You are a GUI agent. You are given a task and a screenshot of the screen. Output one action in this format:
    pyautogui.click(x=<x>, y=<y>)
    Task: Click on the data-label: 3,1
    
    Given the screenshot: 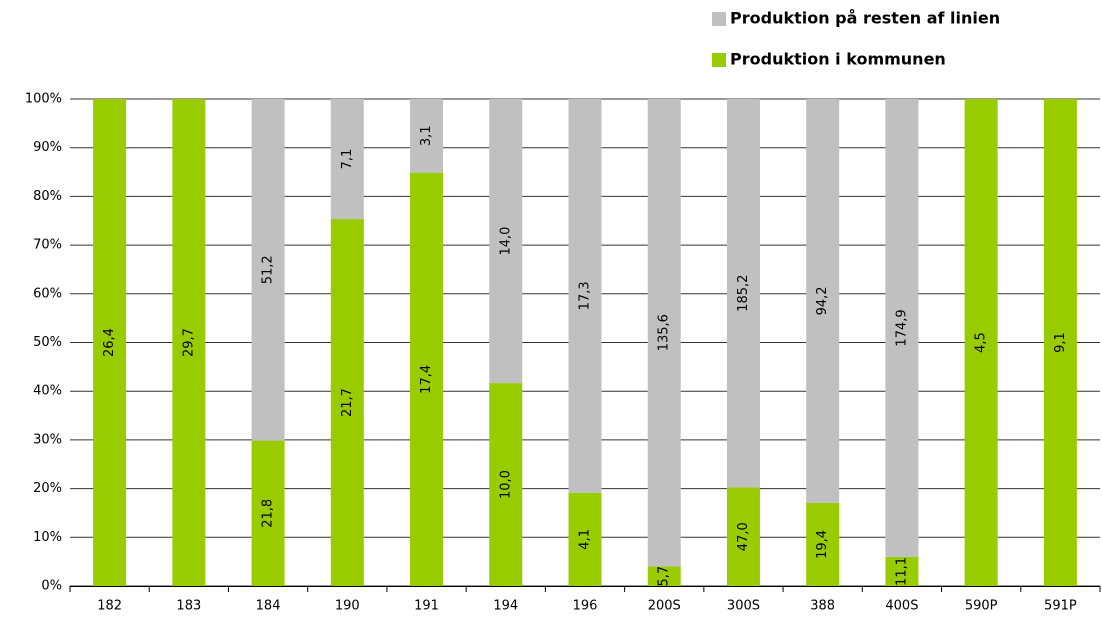 What is the action you would take?
    pyautogui.click(x=426, y=135)
    